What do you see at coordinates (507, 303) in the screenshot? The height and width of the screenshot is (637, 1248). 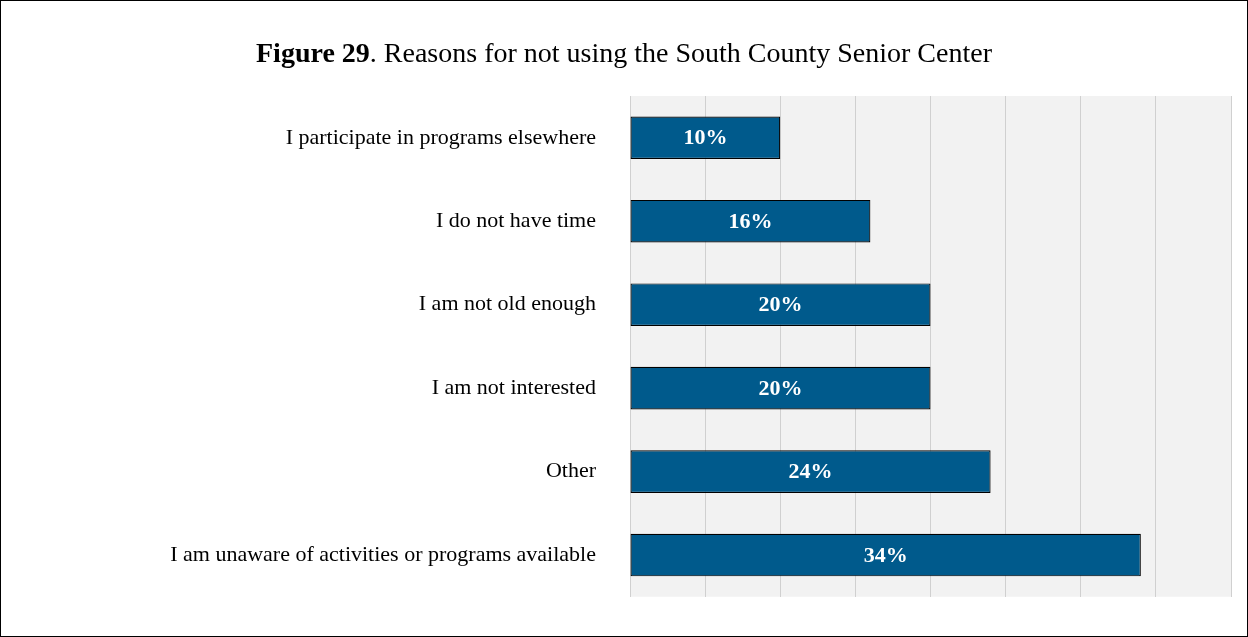 I see `y-tick-label: I am not old enough` at bounding box center [507, 303].